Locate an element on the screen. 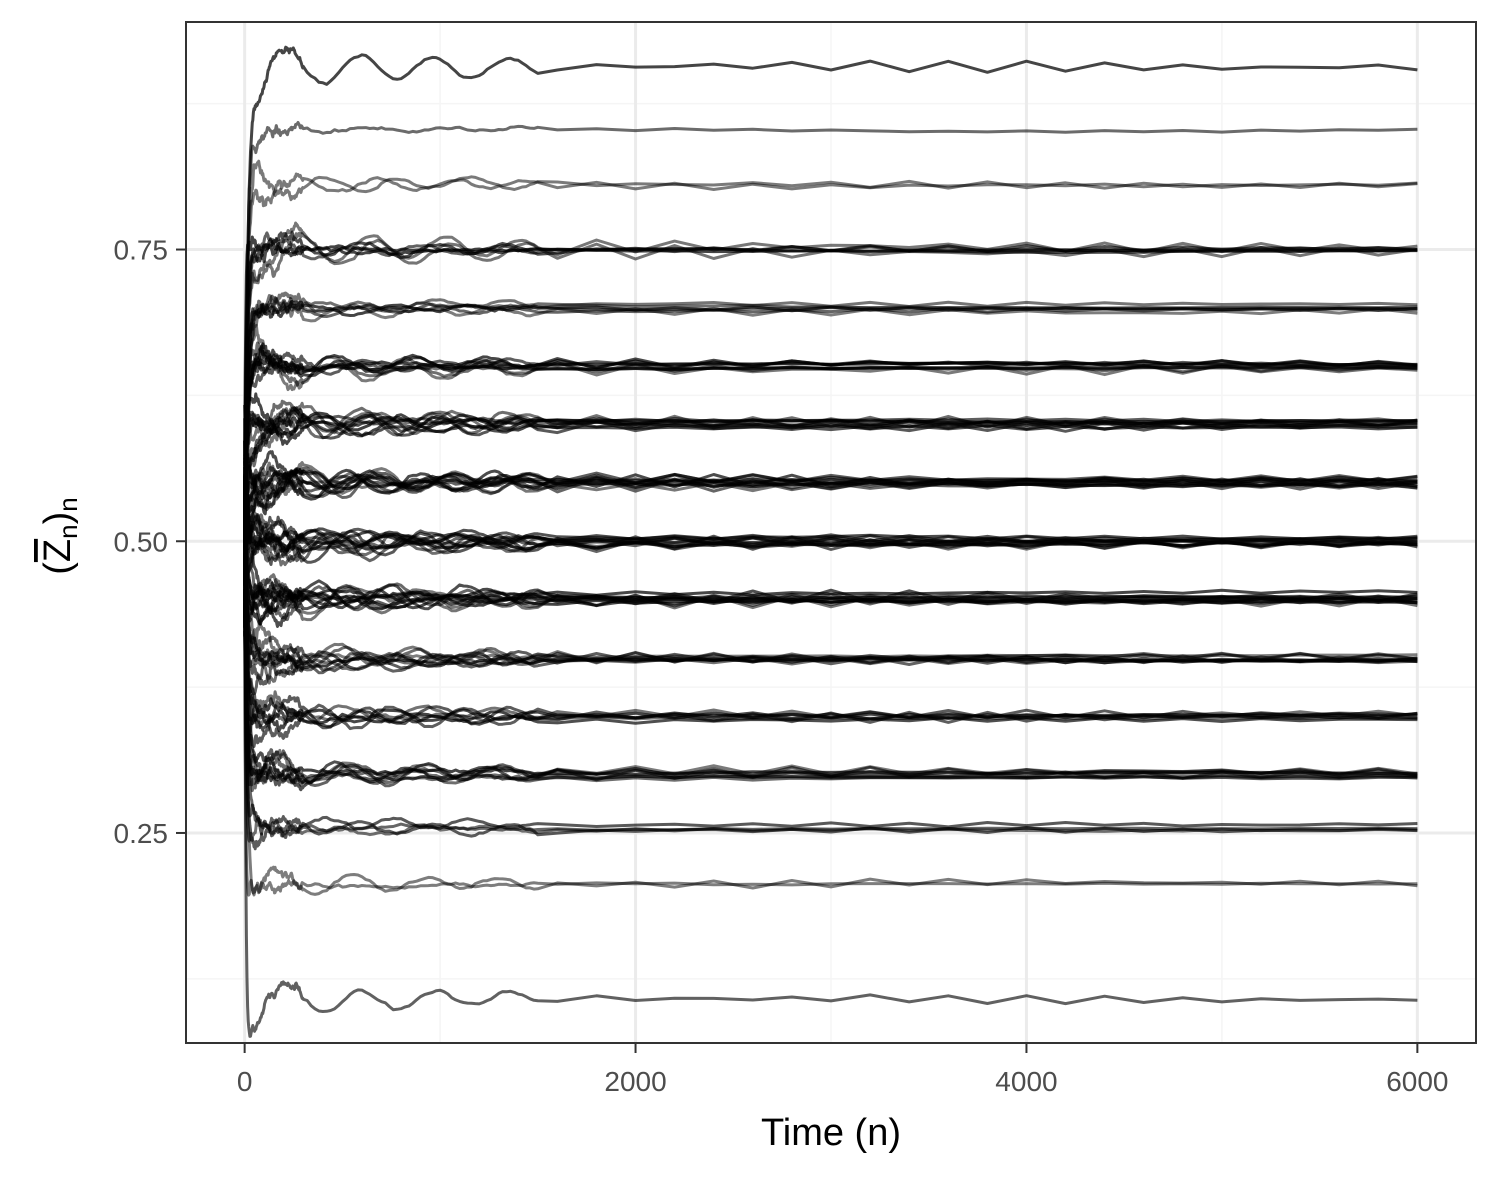  x-tick-label: 4000 is located at coordinates (1026, 1081).